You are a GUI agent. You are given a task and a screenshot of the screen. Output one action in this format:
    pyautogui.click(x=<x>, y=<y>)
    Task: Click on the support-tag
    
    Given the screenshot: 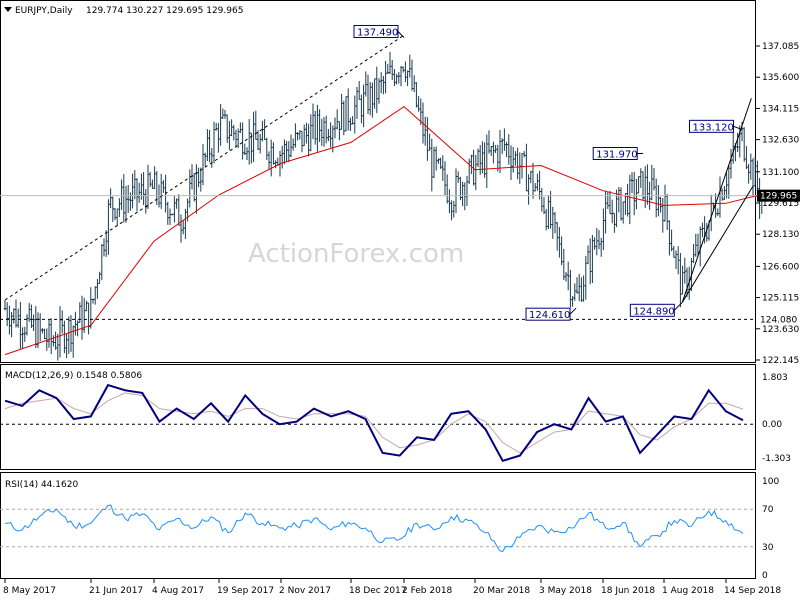 What is the action you would take?
    pyautogui.click(x=778, y=319)
    